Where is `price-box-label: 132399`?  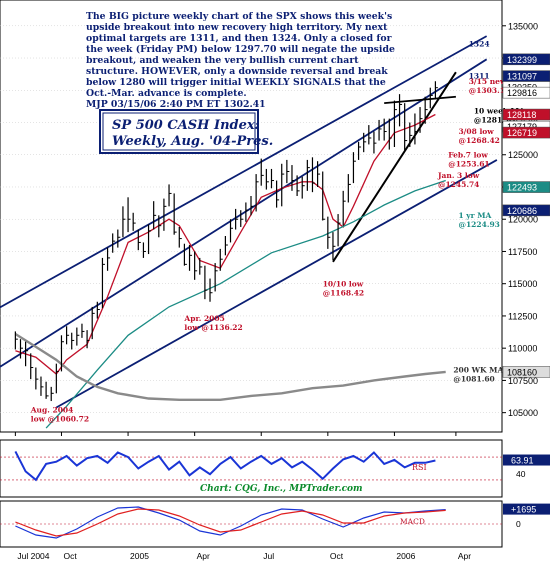 price-box-label: 132399 is located at coordinates (522, 60).